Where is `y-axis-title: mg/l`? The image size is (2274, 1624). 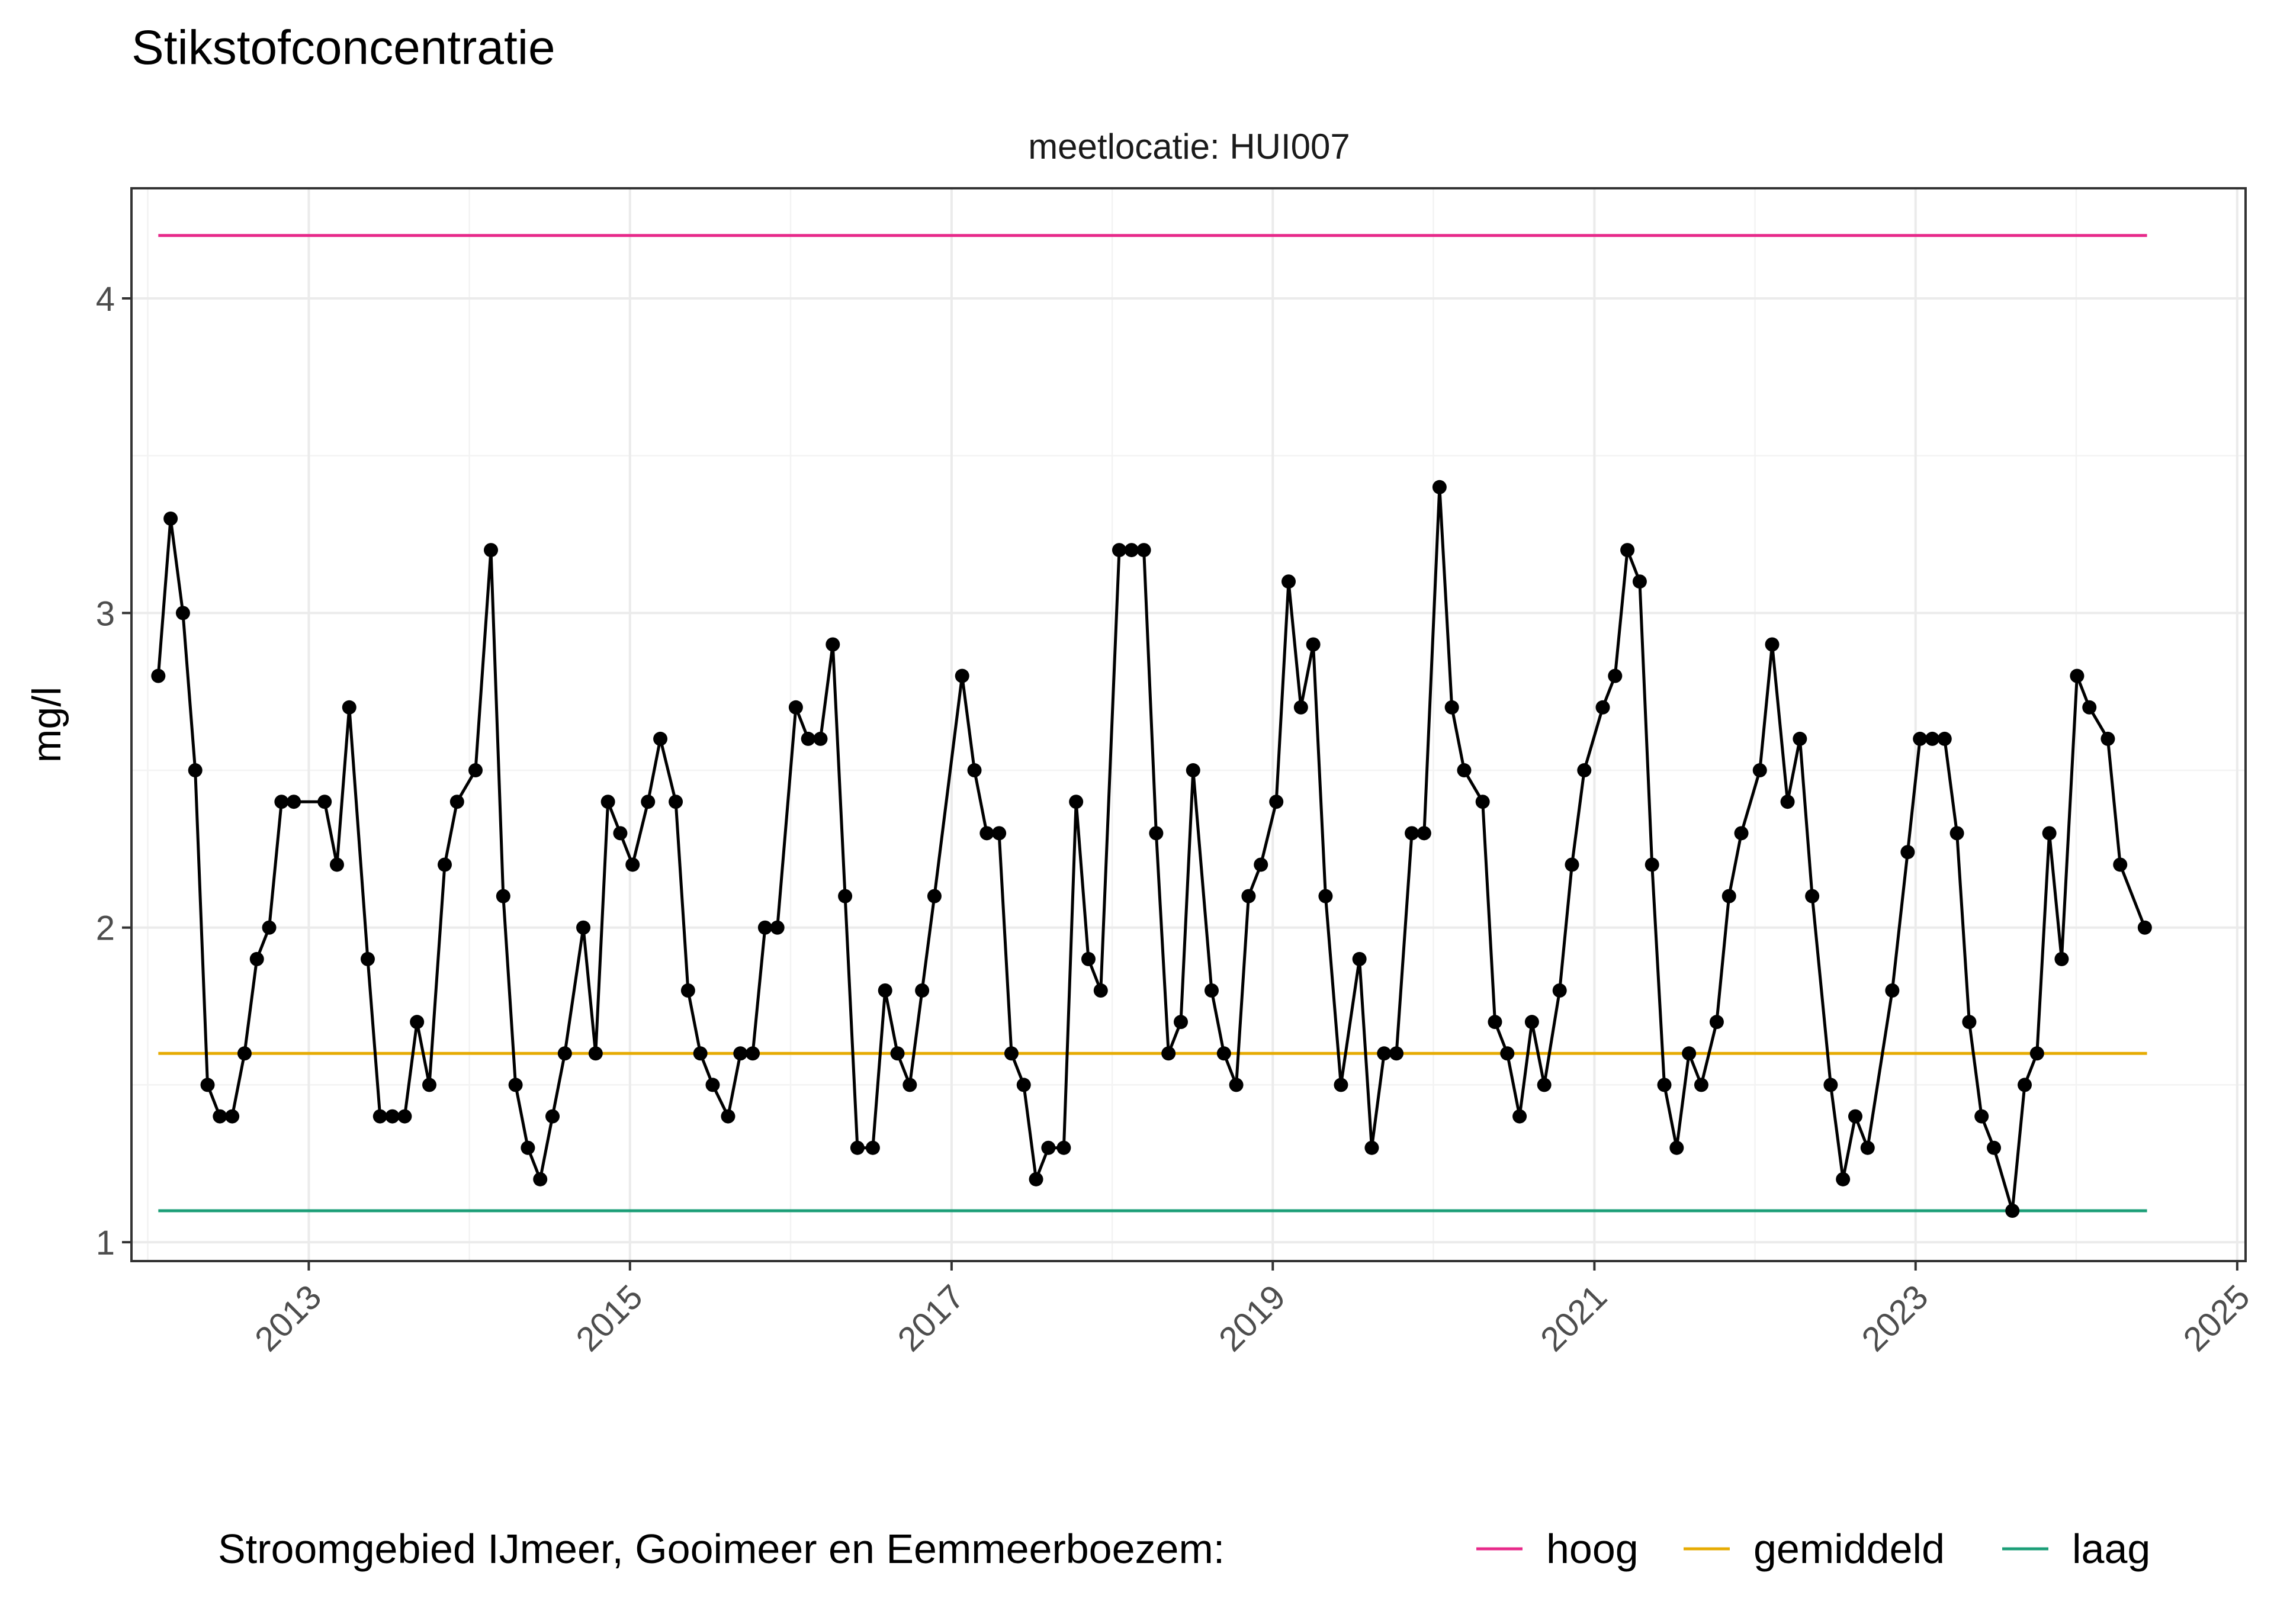
y-axis-title: mg/l is located at coordinates (46, 725).